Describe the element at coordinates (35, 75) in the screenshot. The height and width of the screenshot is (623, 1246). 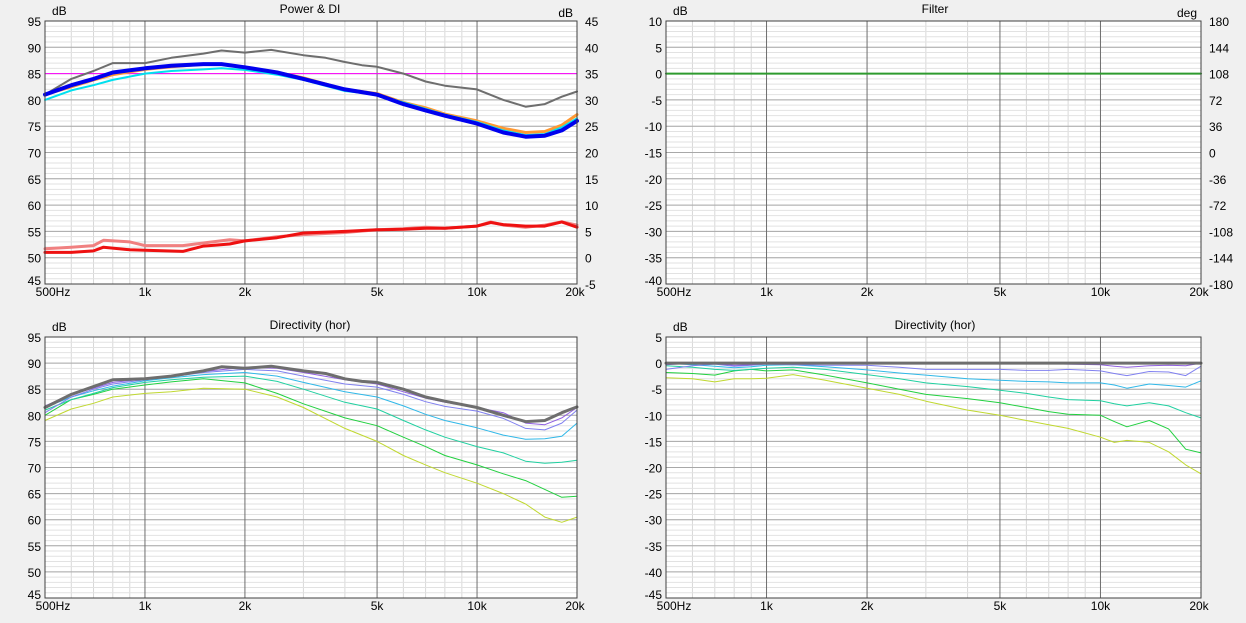
I see `y-tick-label: 85` at that location.